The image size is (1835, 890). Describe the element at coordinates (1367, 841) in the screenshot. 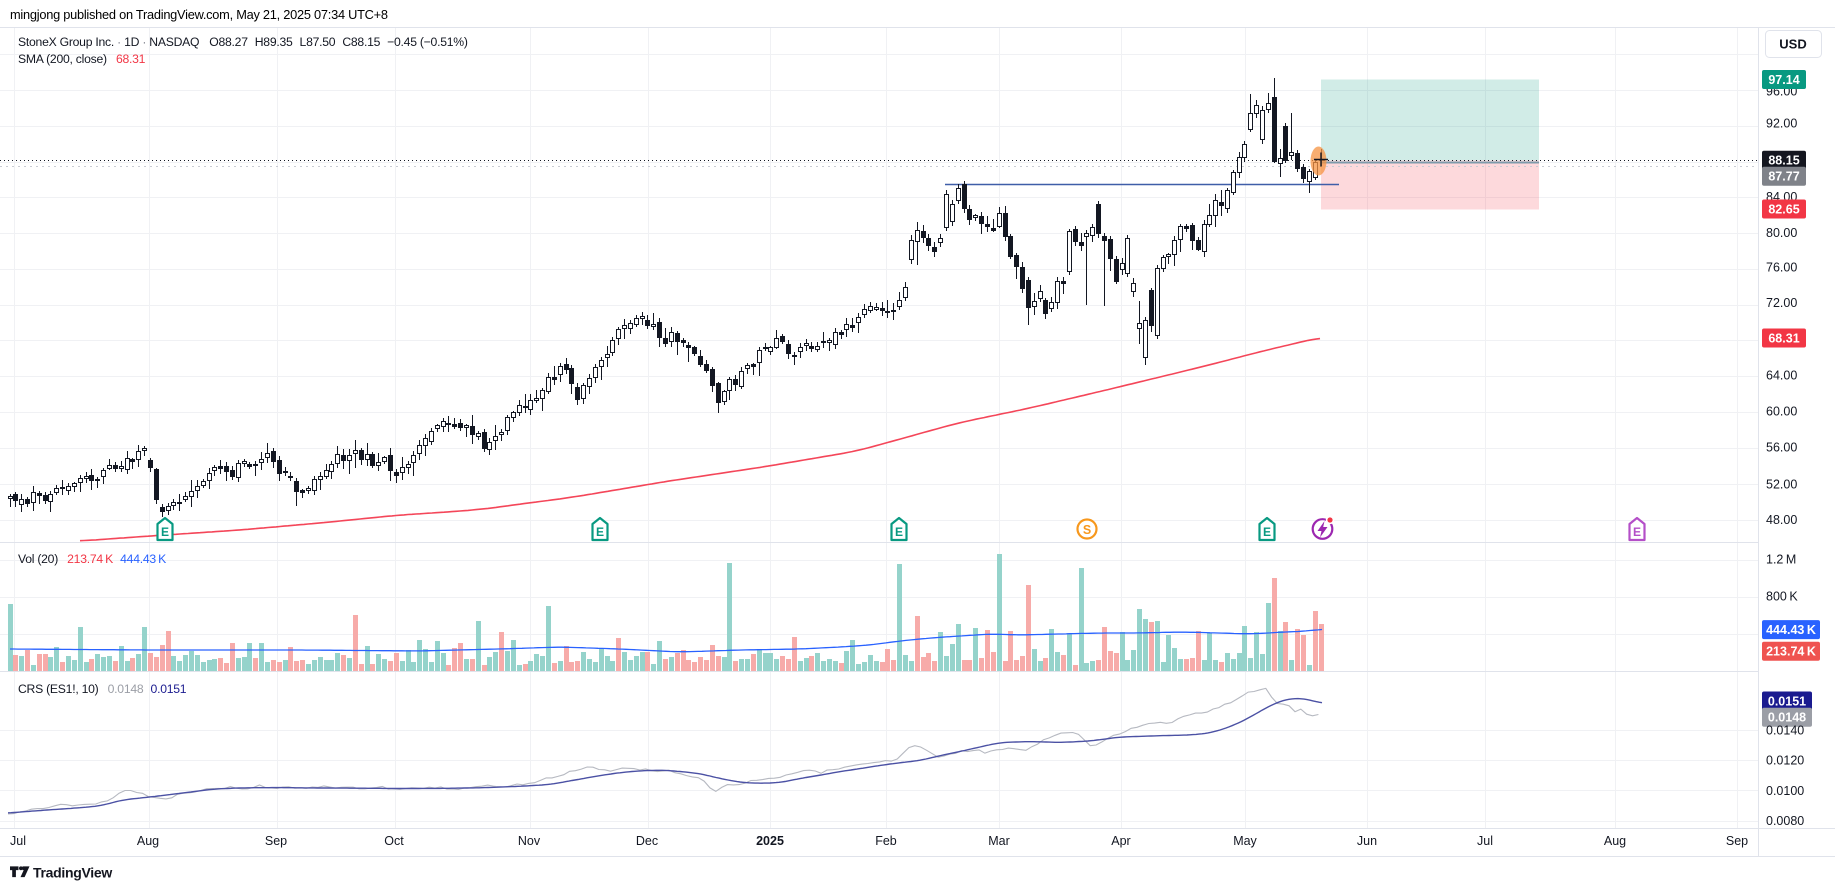

I see `svg-text: Jun` at that location.